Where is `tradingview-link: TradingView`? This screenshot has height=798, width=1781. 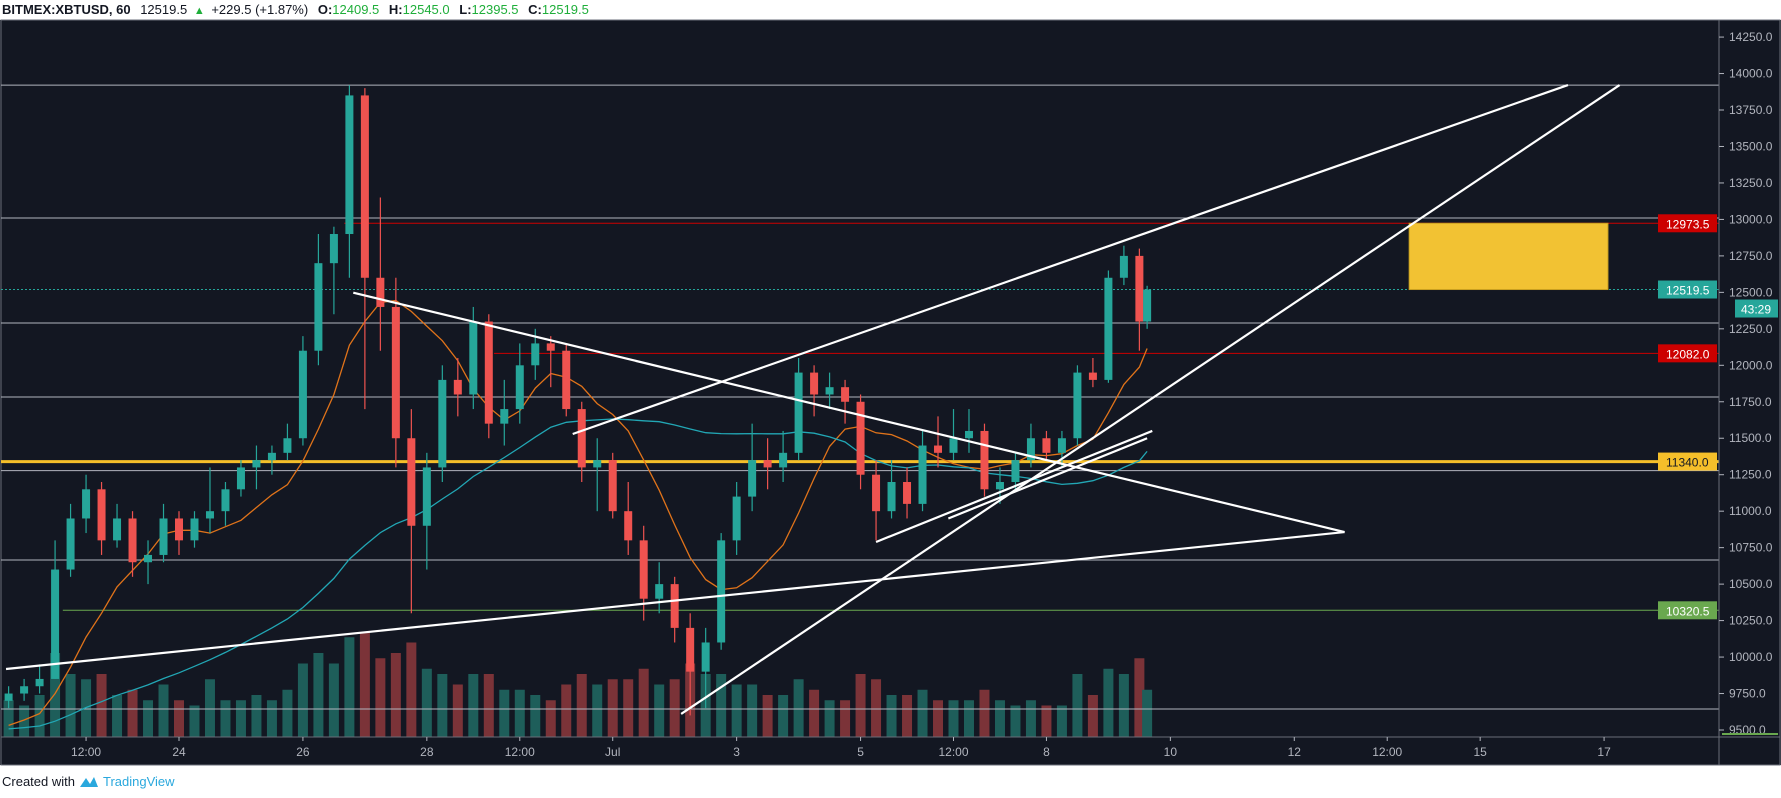 tradingview-link: TradingView is located at coordinates (138, 781).